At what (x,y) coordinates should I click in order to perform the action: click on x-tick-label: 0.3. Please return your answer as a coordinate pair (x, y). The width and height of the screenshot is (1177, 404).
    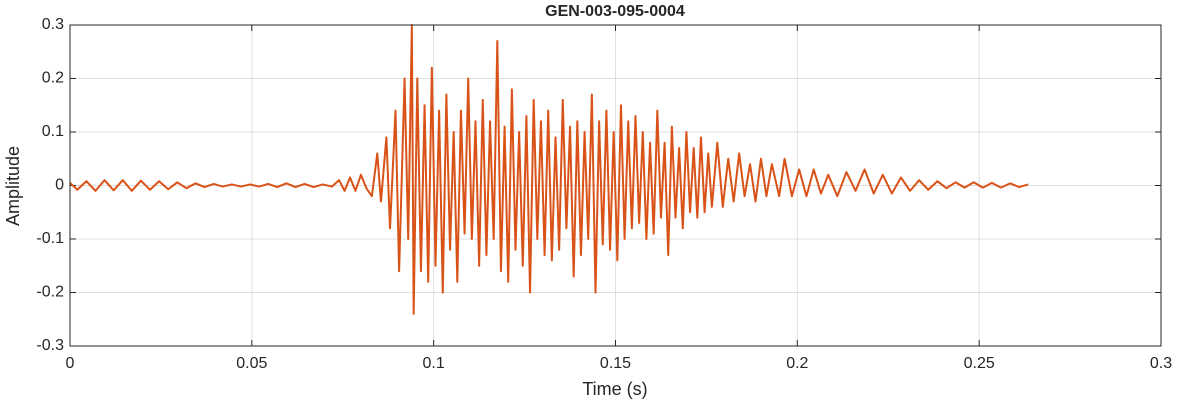
    Looking at the image, I should click on (1161, 363).